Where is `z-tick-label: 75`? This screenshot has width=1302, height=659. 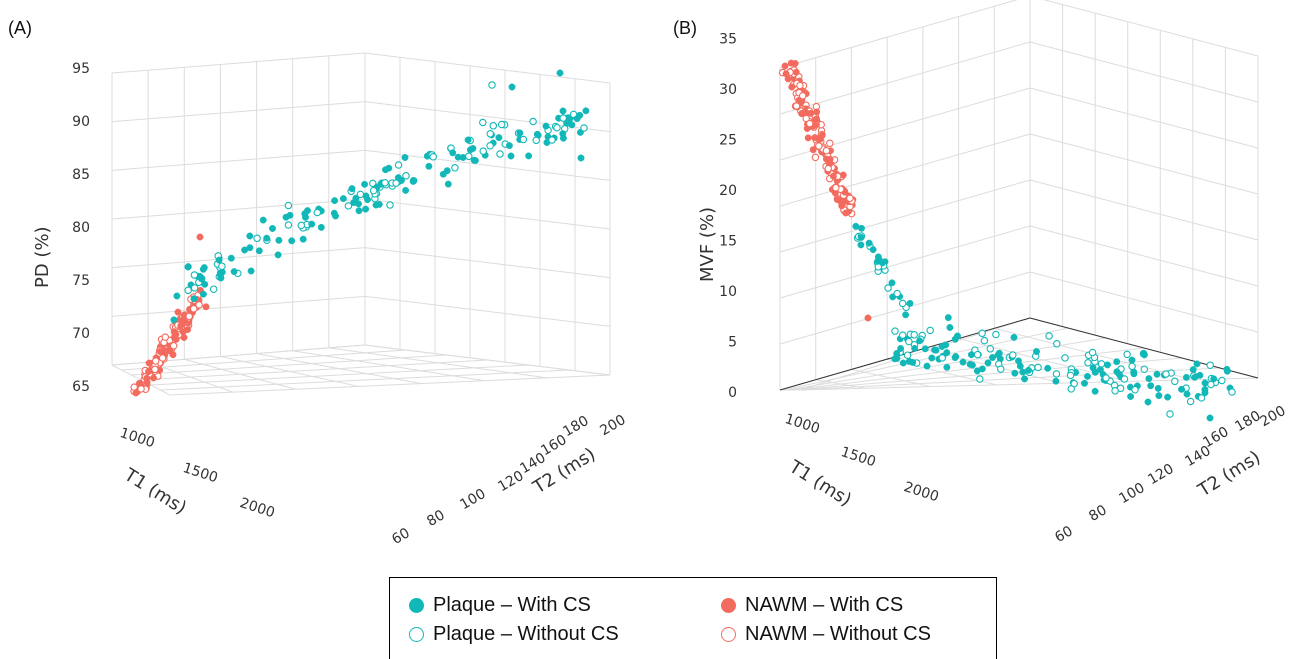 z-tick-label: 75 is located at coordinates (81, 281).